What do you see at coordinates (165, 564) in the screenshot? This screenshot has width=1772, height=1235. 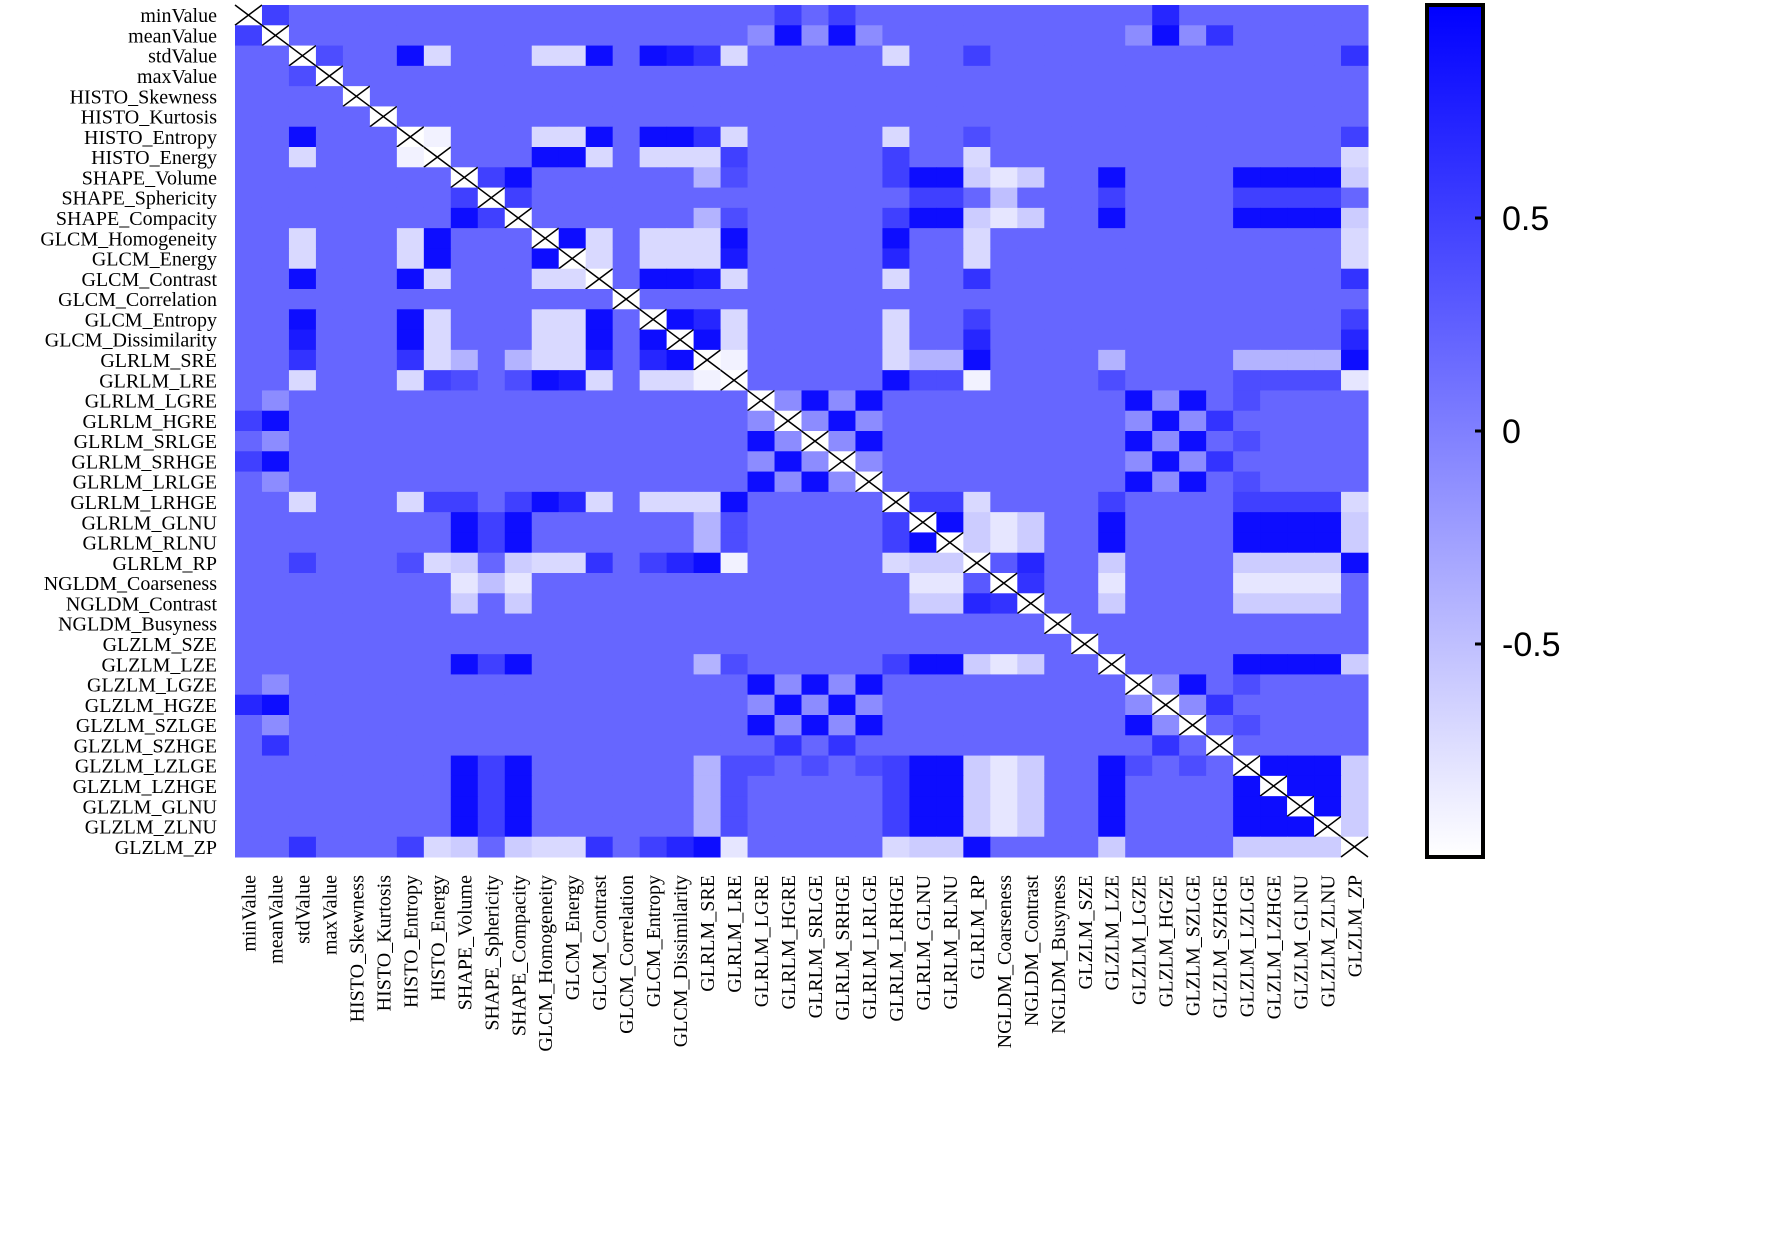 I see `row-label: GLRLM_RP` at bounding box center [165, 564].